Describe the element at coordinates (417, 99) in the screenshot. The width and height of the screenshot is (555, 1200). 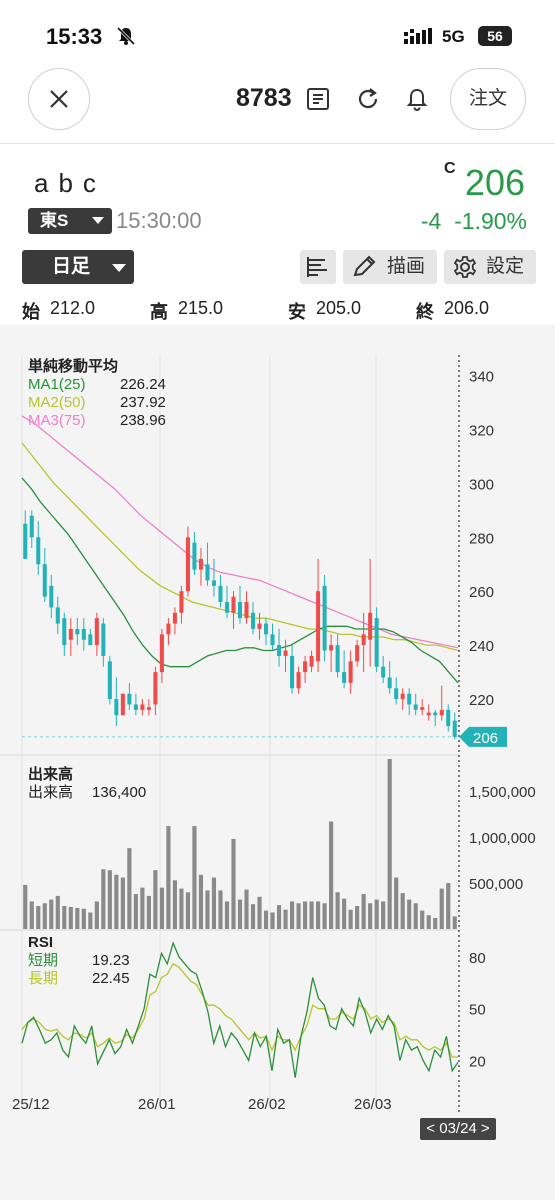
I see `bell-icon` at that location.